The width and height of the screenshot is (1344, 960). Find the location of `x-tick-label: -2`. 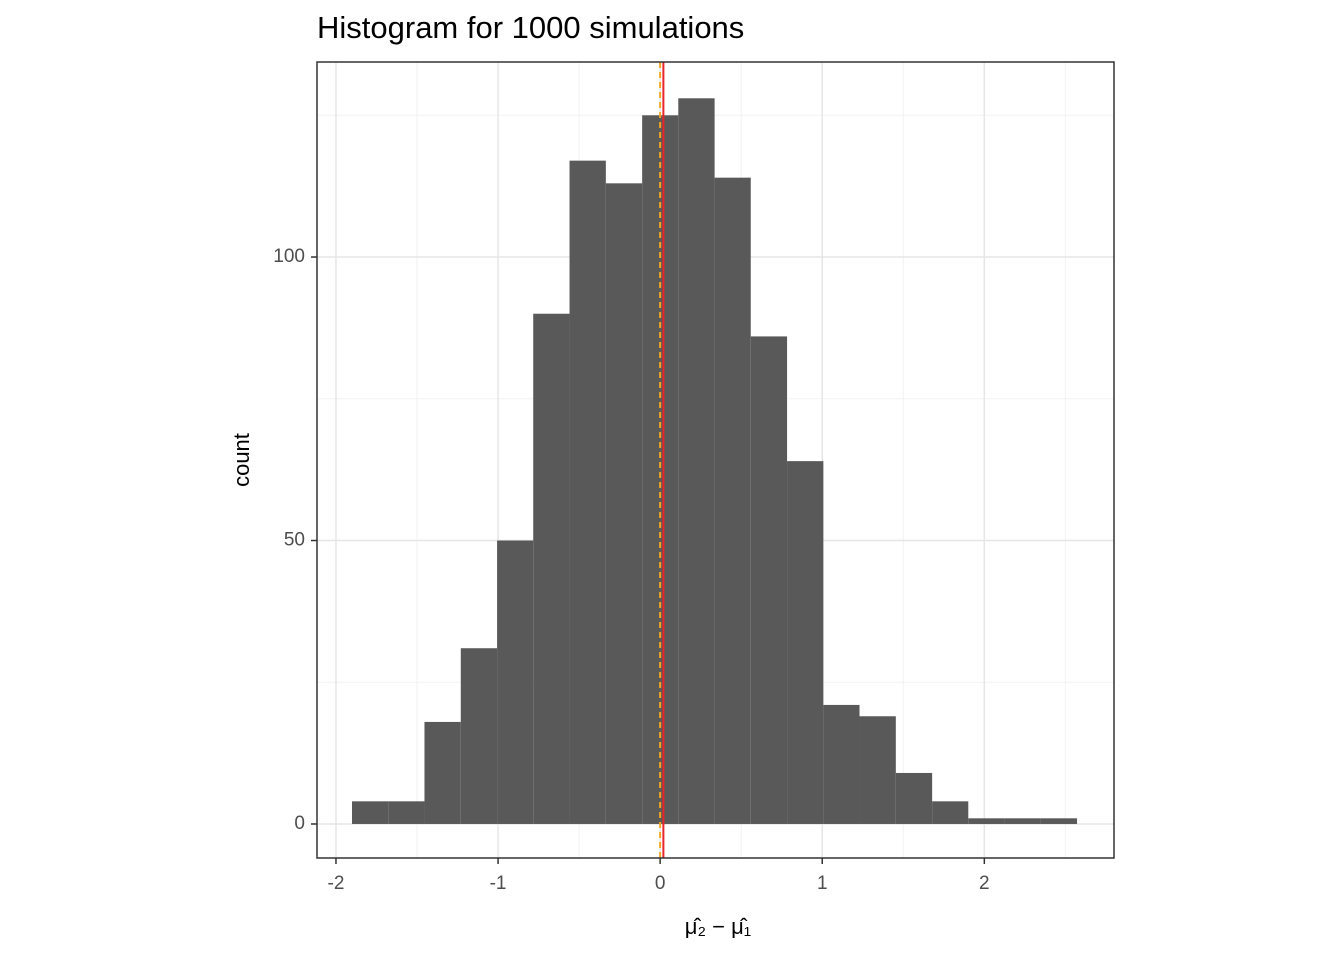

x-tick-label: -2 is located at coordinates (336, 883).